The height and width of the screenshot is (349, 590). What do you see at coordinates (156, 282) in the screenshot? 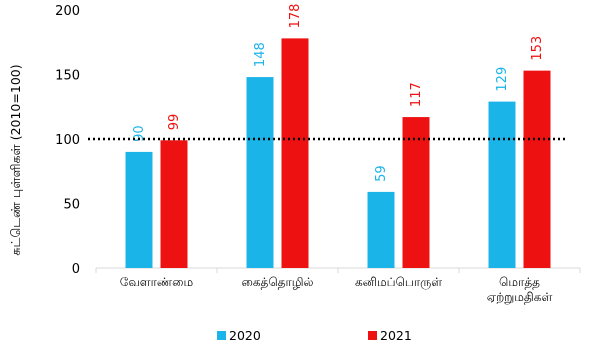
I see `category-label: வேளாண்மை` at bounding box center [156, 282].